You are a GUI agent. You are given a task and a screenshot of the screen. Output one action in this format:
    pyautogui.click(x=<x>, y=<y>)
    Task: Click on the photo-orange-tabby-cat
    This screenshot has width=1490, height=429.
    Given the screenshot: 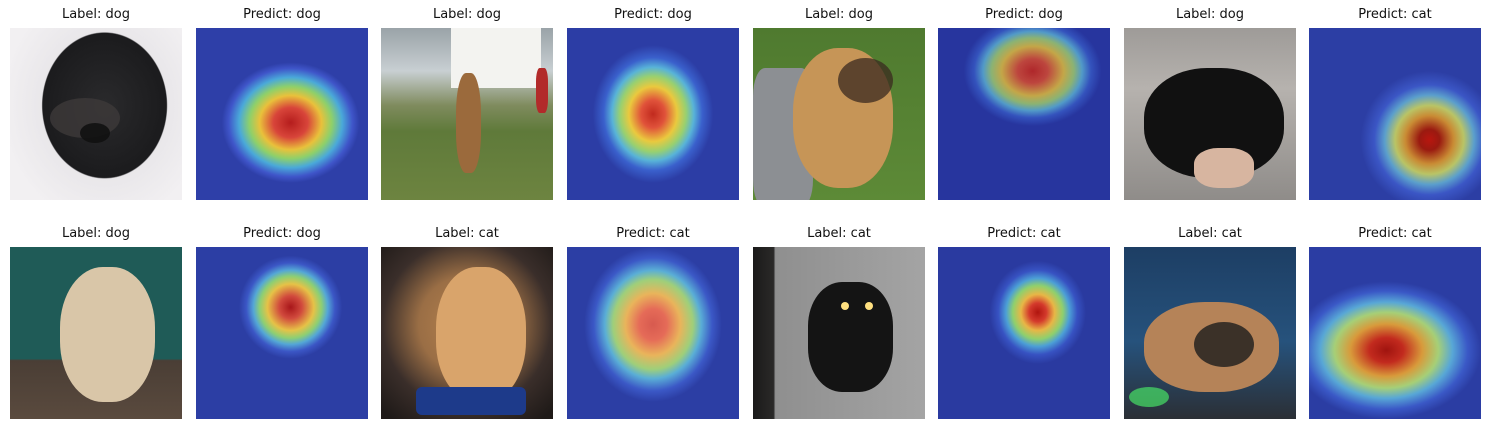 What is the action you would take?
    pyautogui.click(x=467, y=333)
    